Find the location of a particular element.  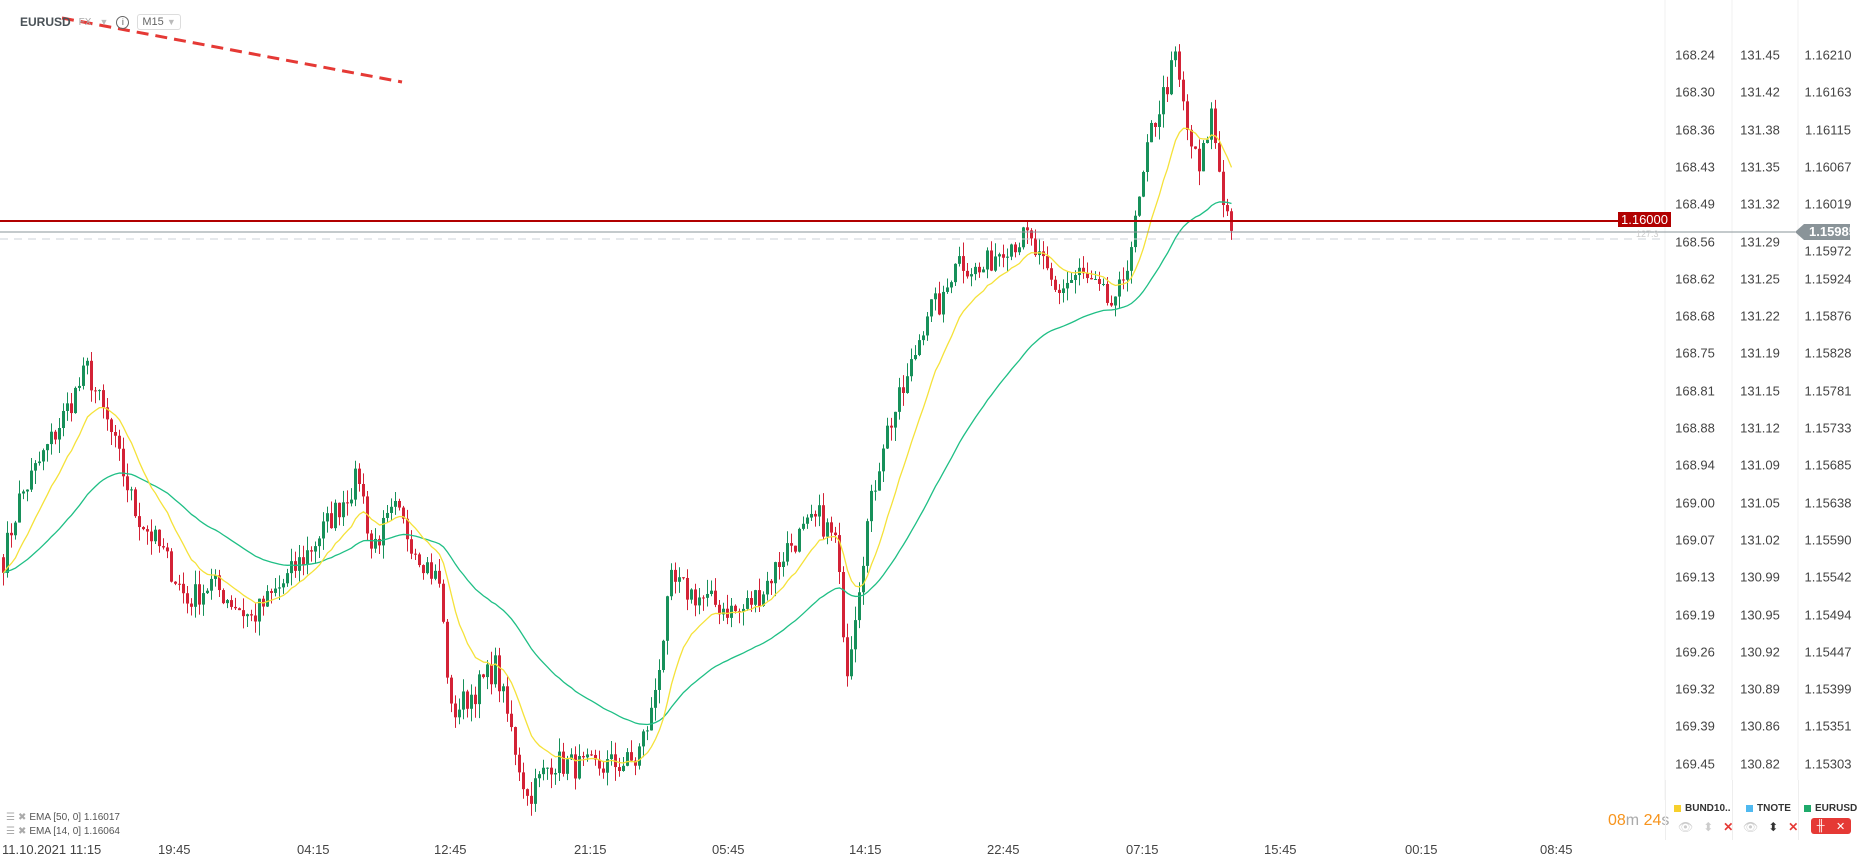

alert-distance: 127.3 is located at coordinates (1647, 234).